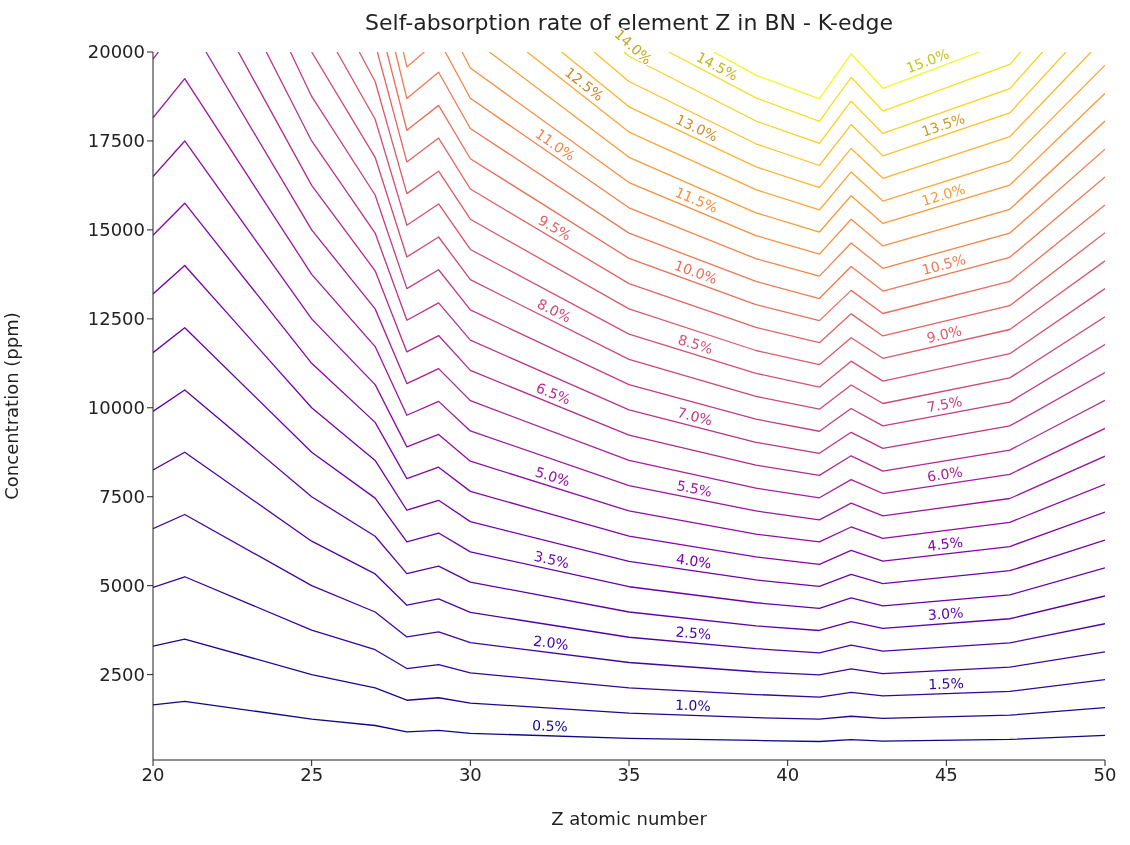 The image size is (1130, 845). What do you see at coordinates (693, 633) in the screenshot?
I see `text: 2.5%` at bounding box center [693, 633].